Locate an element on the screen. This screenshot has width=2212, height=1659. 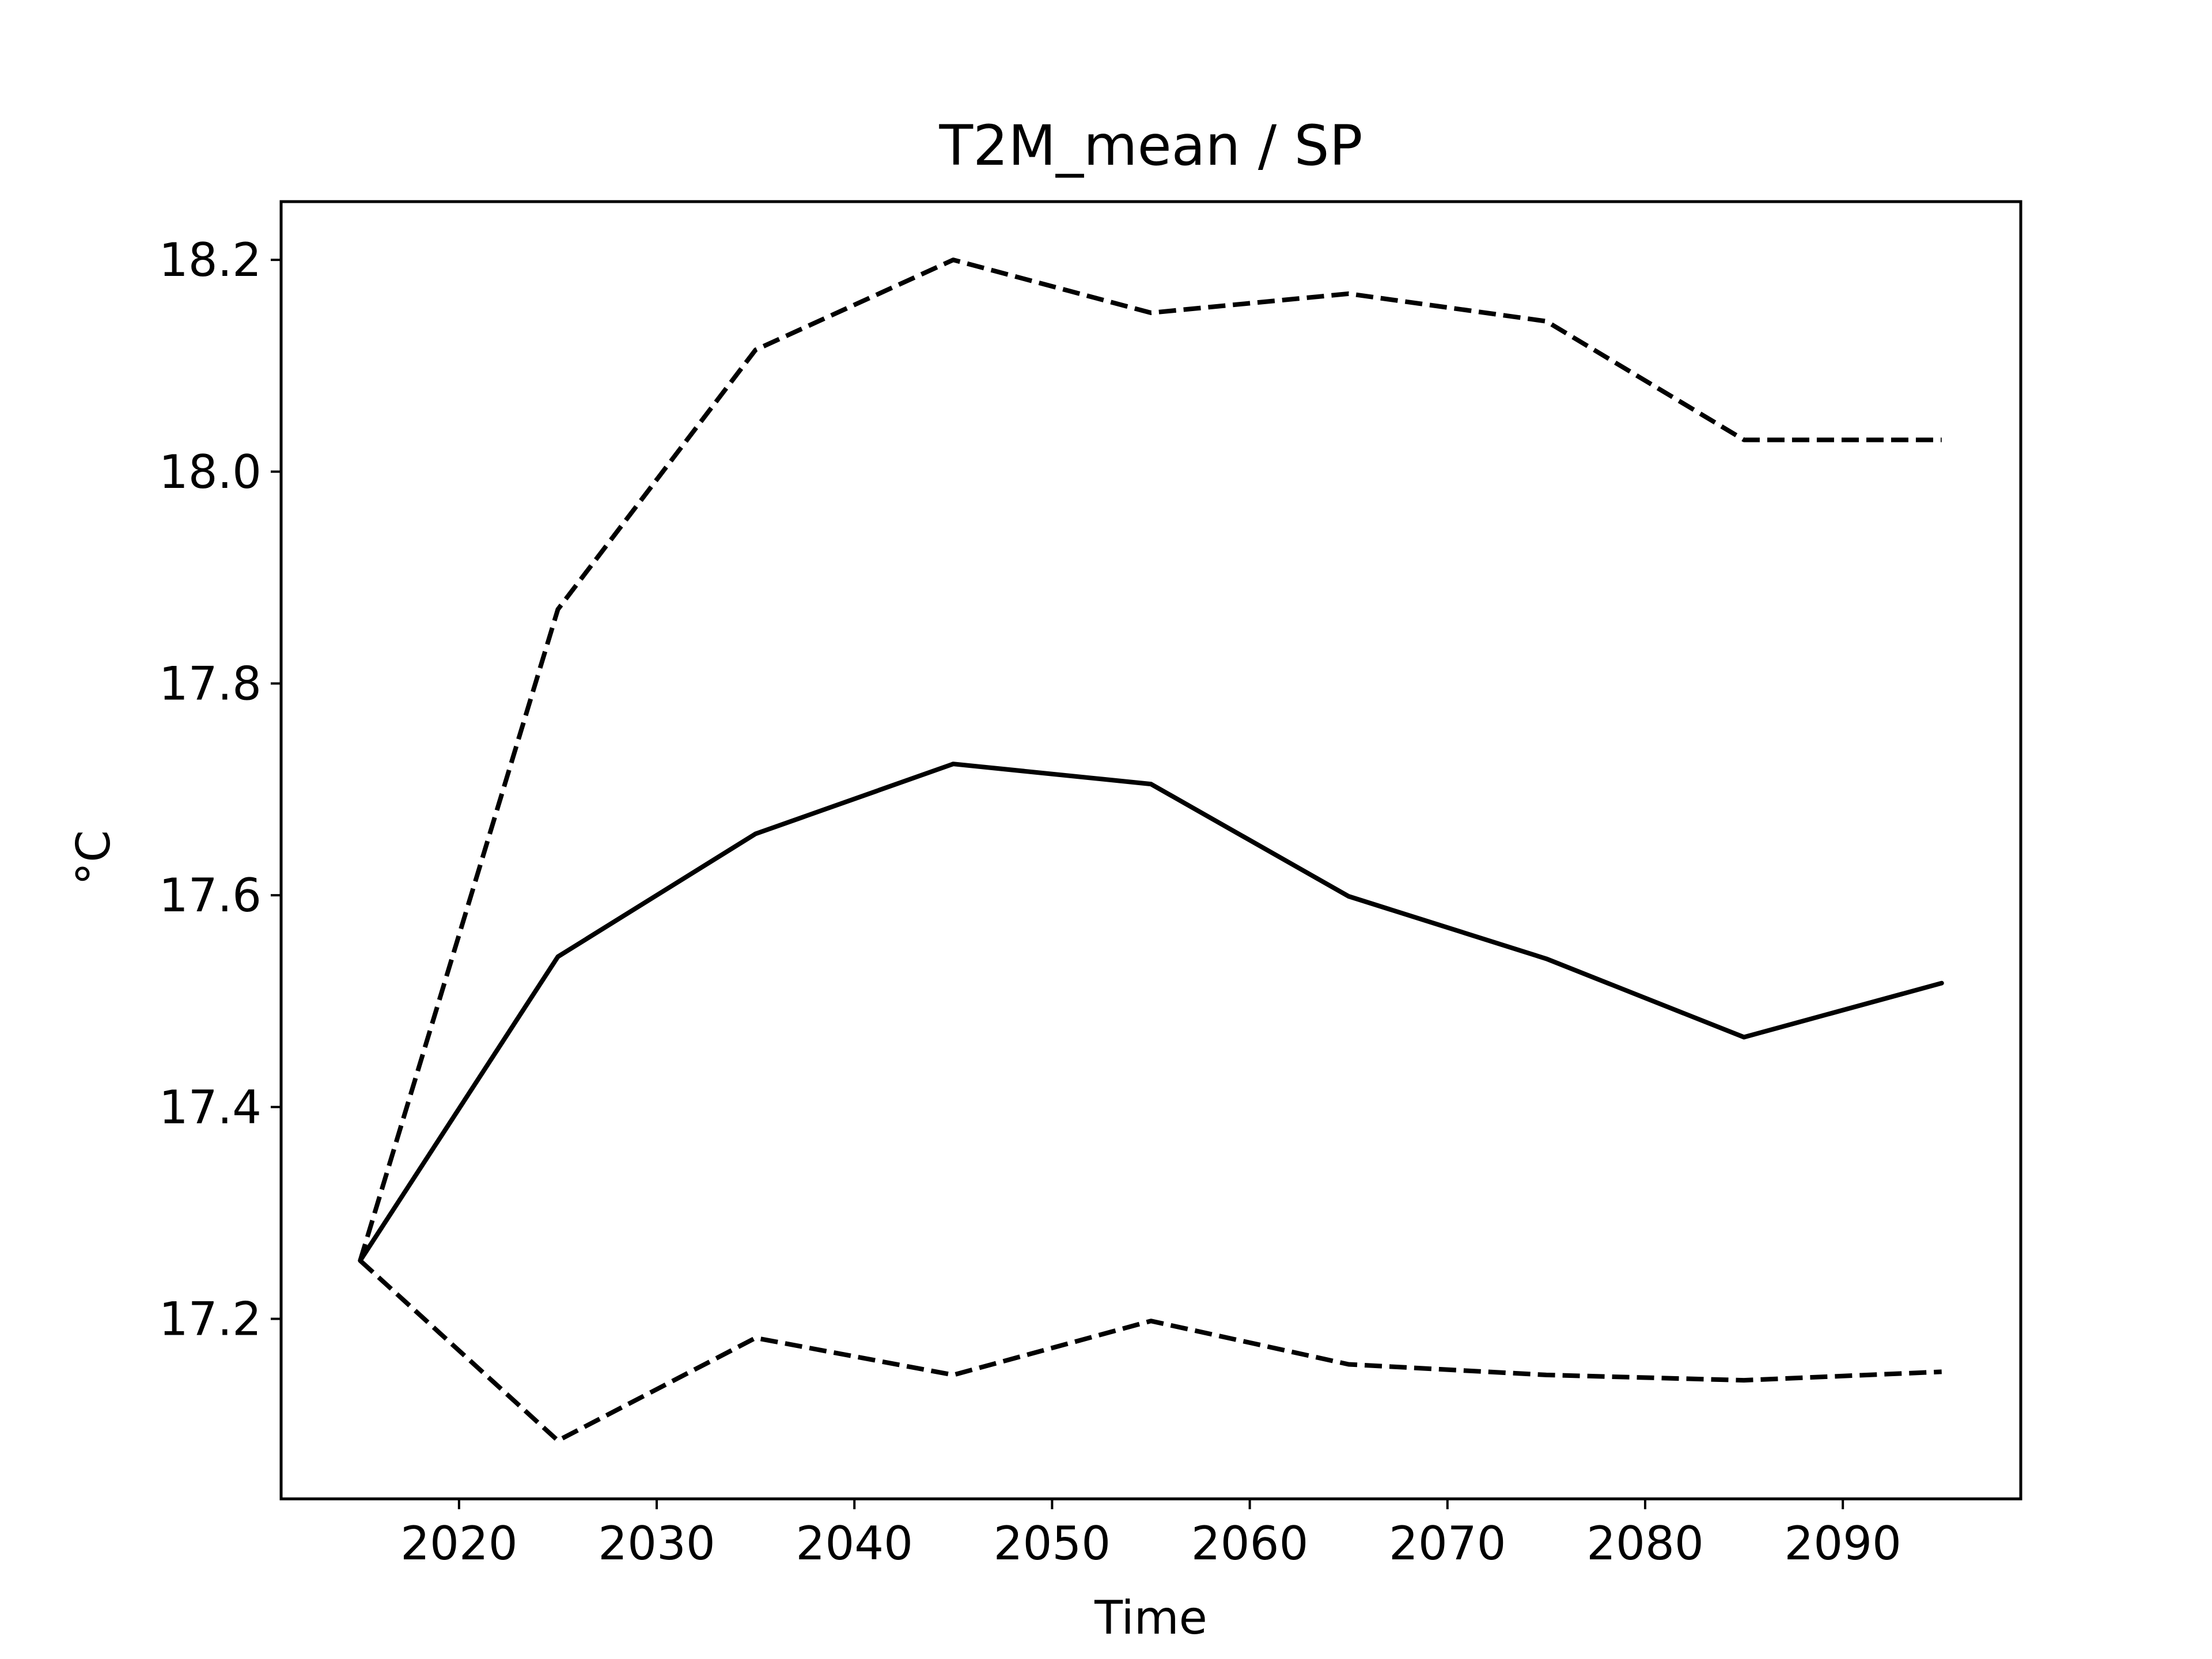
y-axis-label: °C is located at coordinates (93, 857).